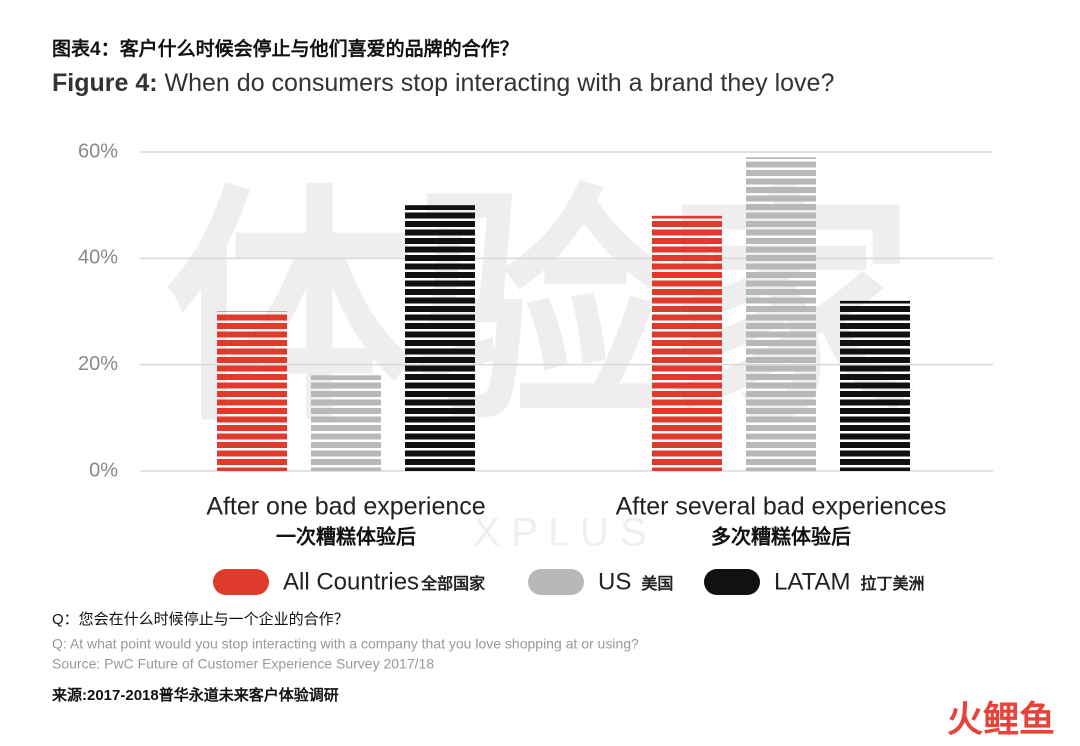  I want to click on source-cn: 来源:2017-2018普华永道未来客户体验调研, so click(195, 695).